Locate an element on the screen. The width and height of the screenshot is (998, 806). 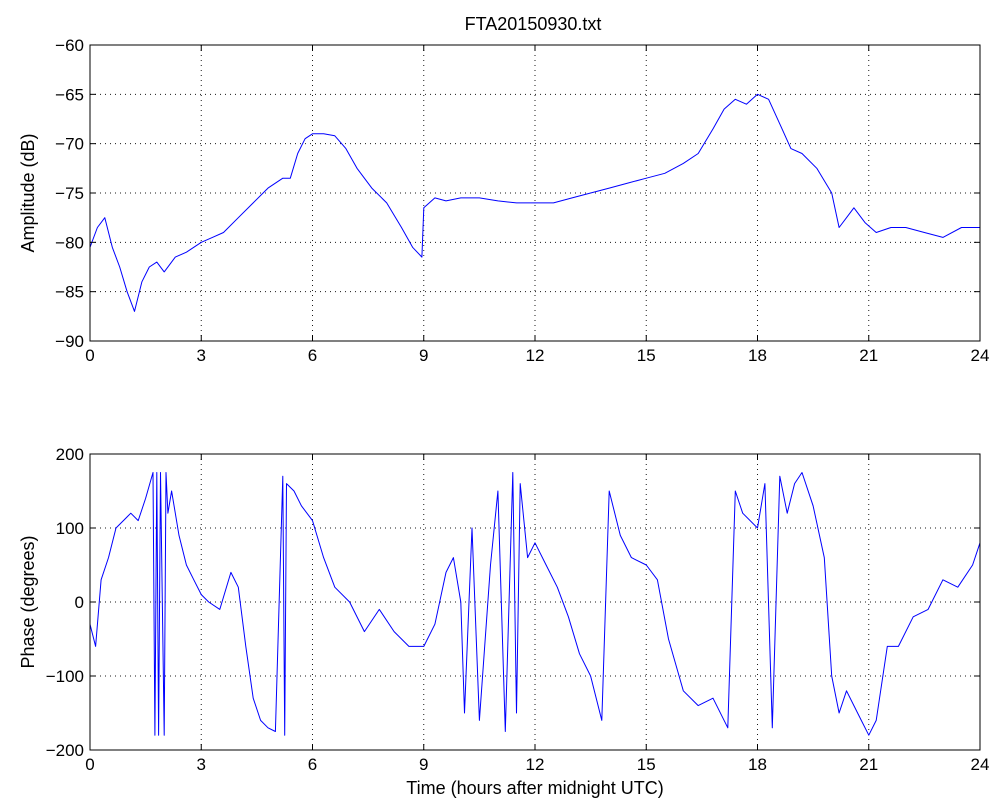
amplitude-x-tick-label-3: 9 is located at coordinates (423, 355).